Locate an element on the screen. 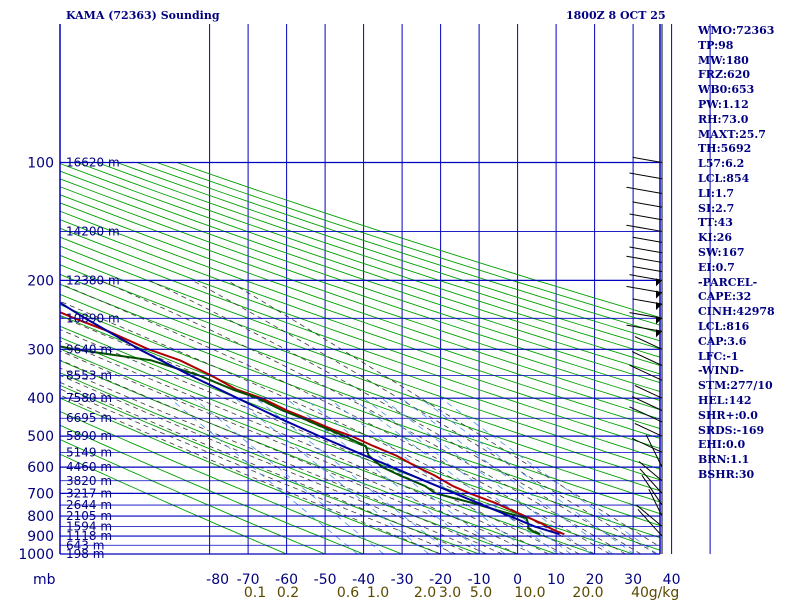 The image size is (800, 600). height-label: 1118 m is located at coordinates (89, 536).